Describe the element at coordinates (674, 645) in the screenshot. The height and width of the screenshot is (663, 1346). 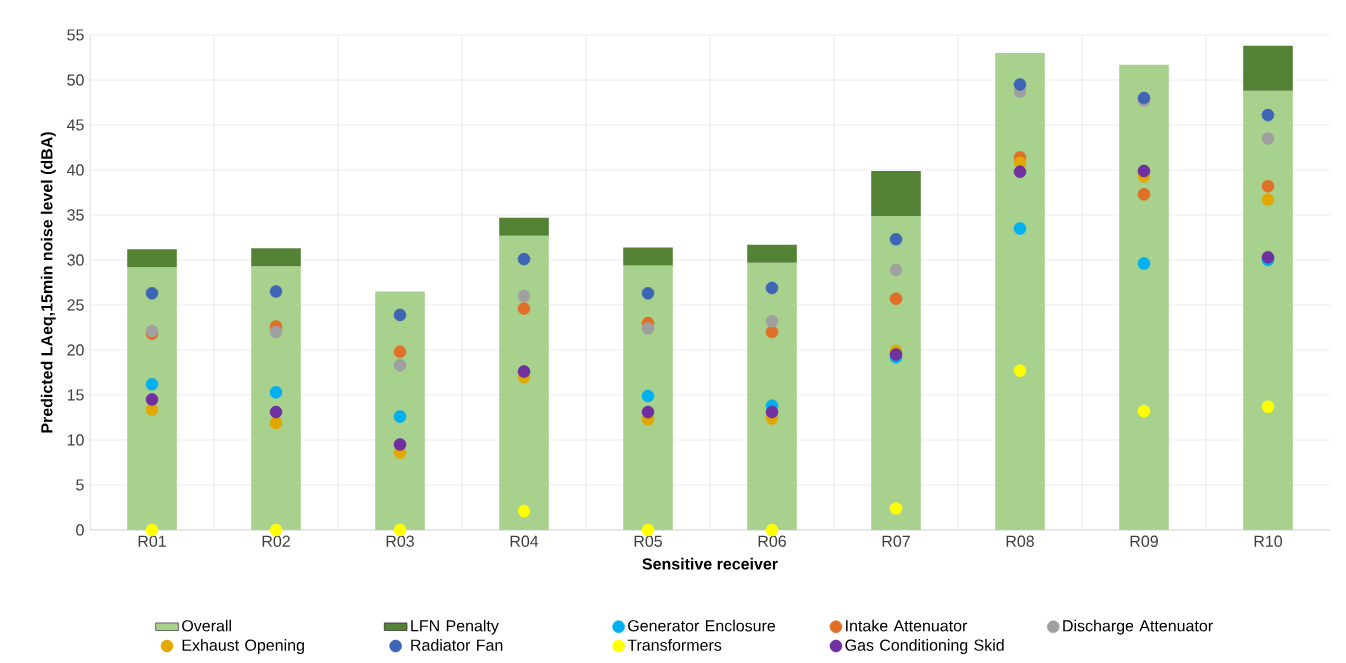
I see `legend-label: Transformers` at that location.